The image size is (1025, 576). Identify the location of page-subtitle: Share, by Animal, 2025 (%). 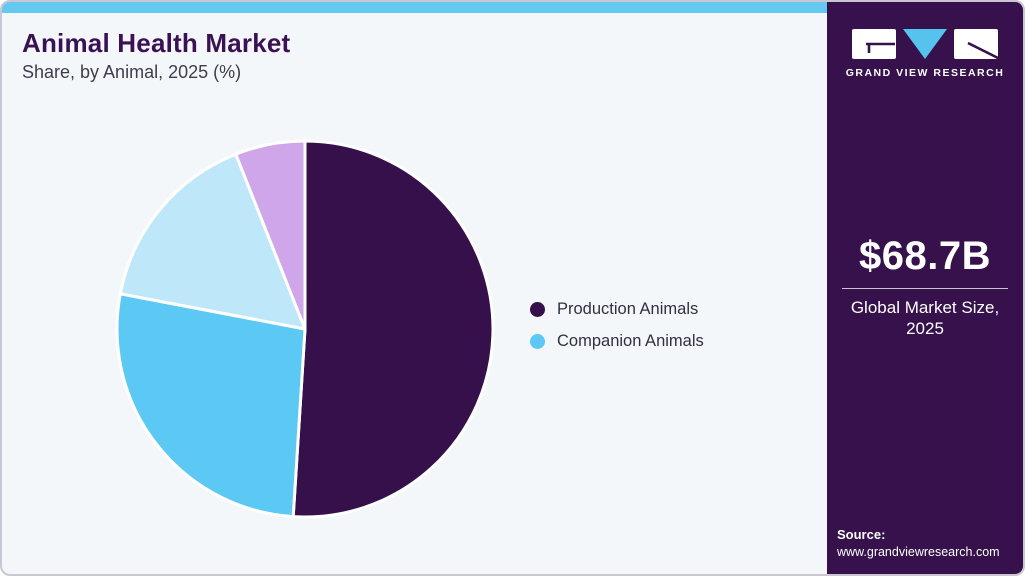
(132, 72).